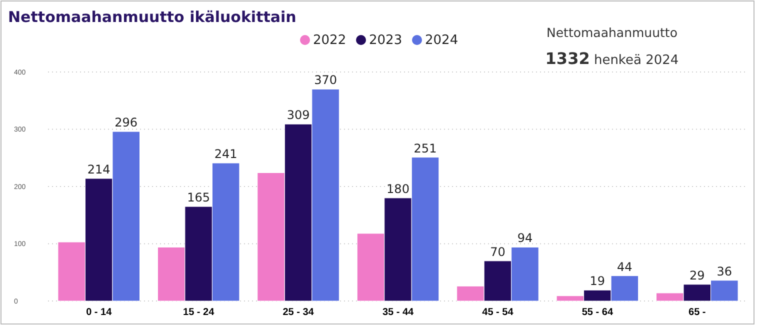 This screenshot has width=757, height=328. Describe the element at coordinates (441, 40) in the screenshot. I see `legend-label: 2024` at that location.